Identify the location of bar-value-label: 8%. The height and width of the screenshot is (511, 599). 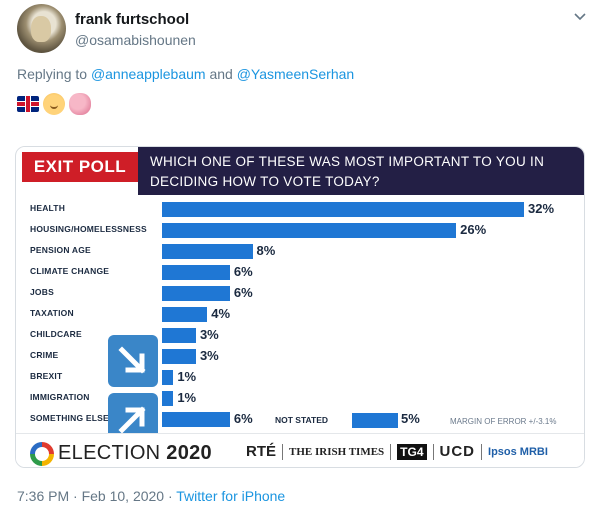
(266, 250).